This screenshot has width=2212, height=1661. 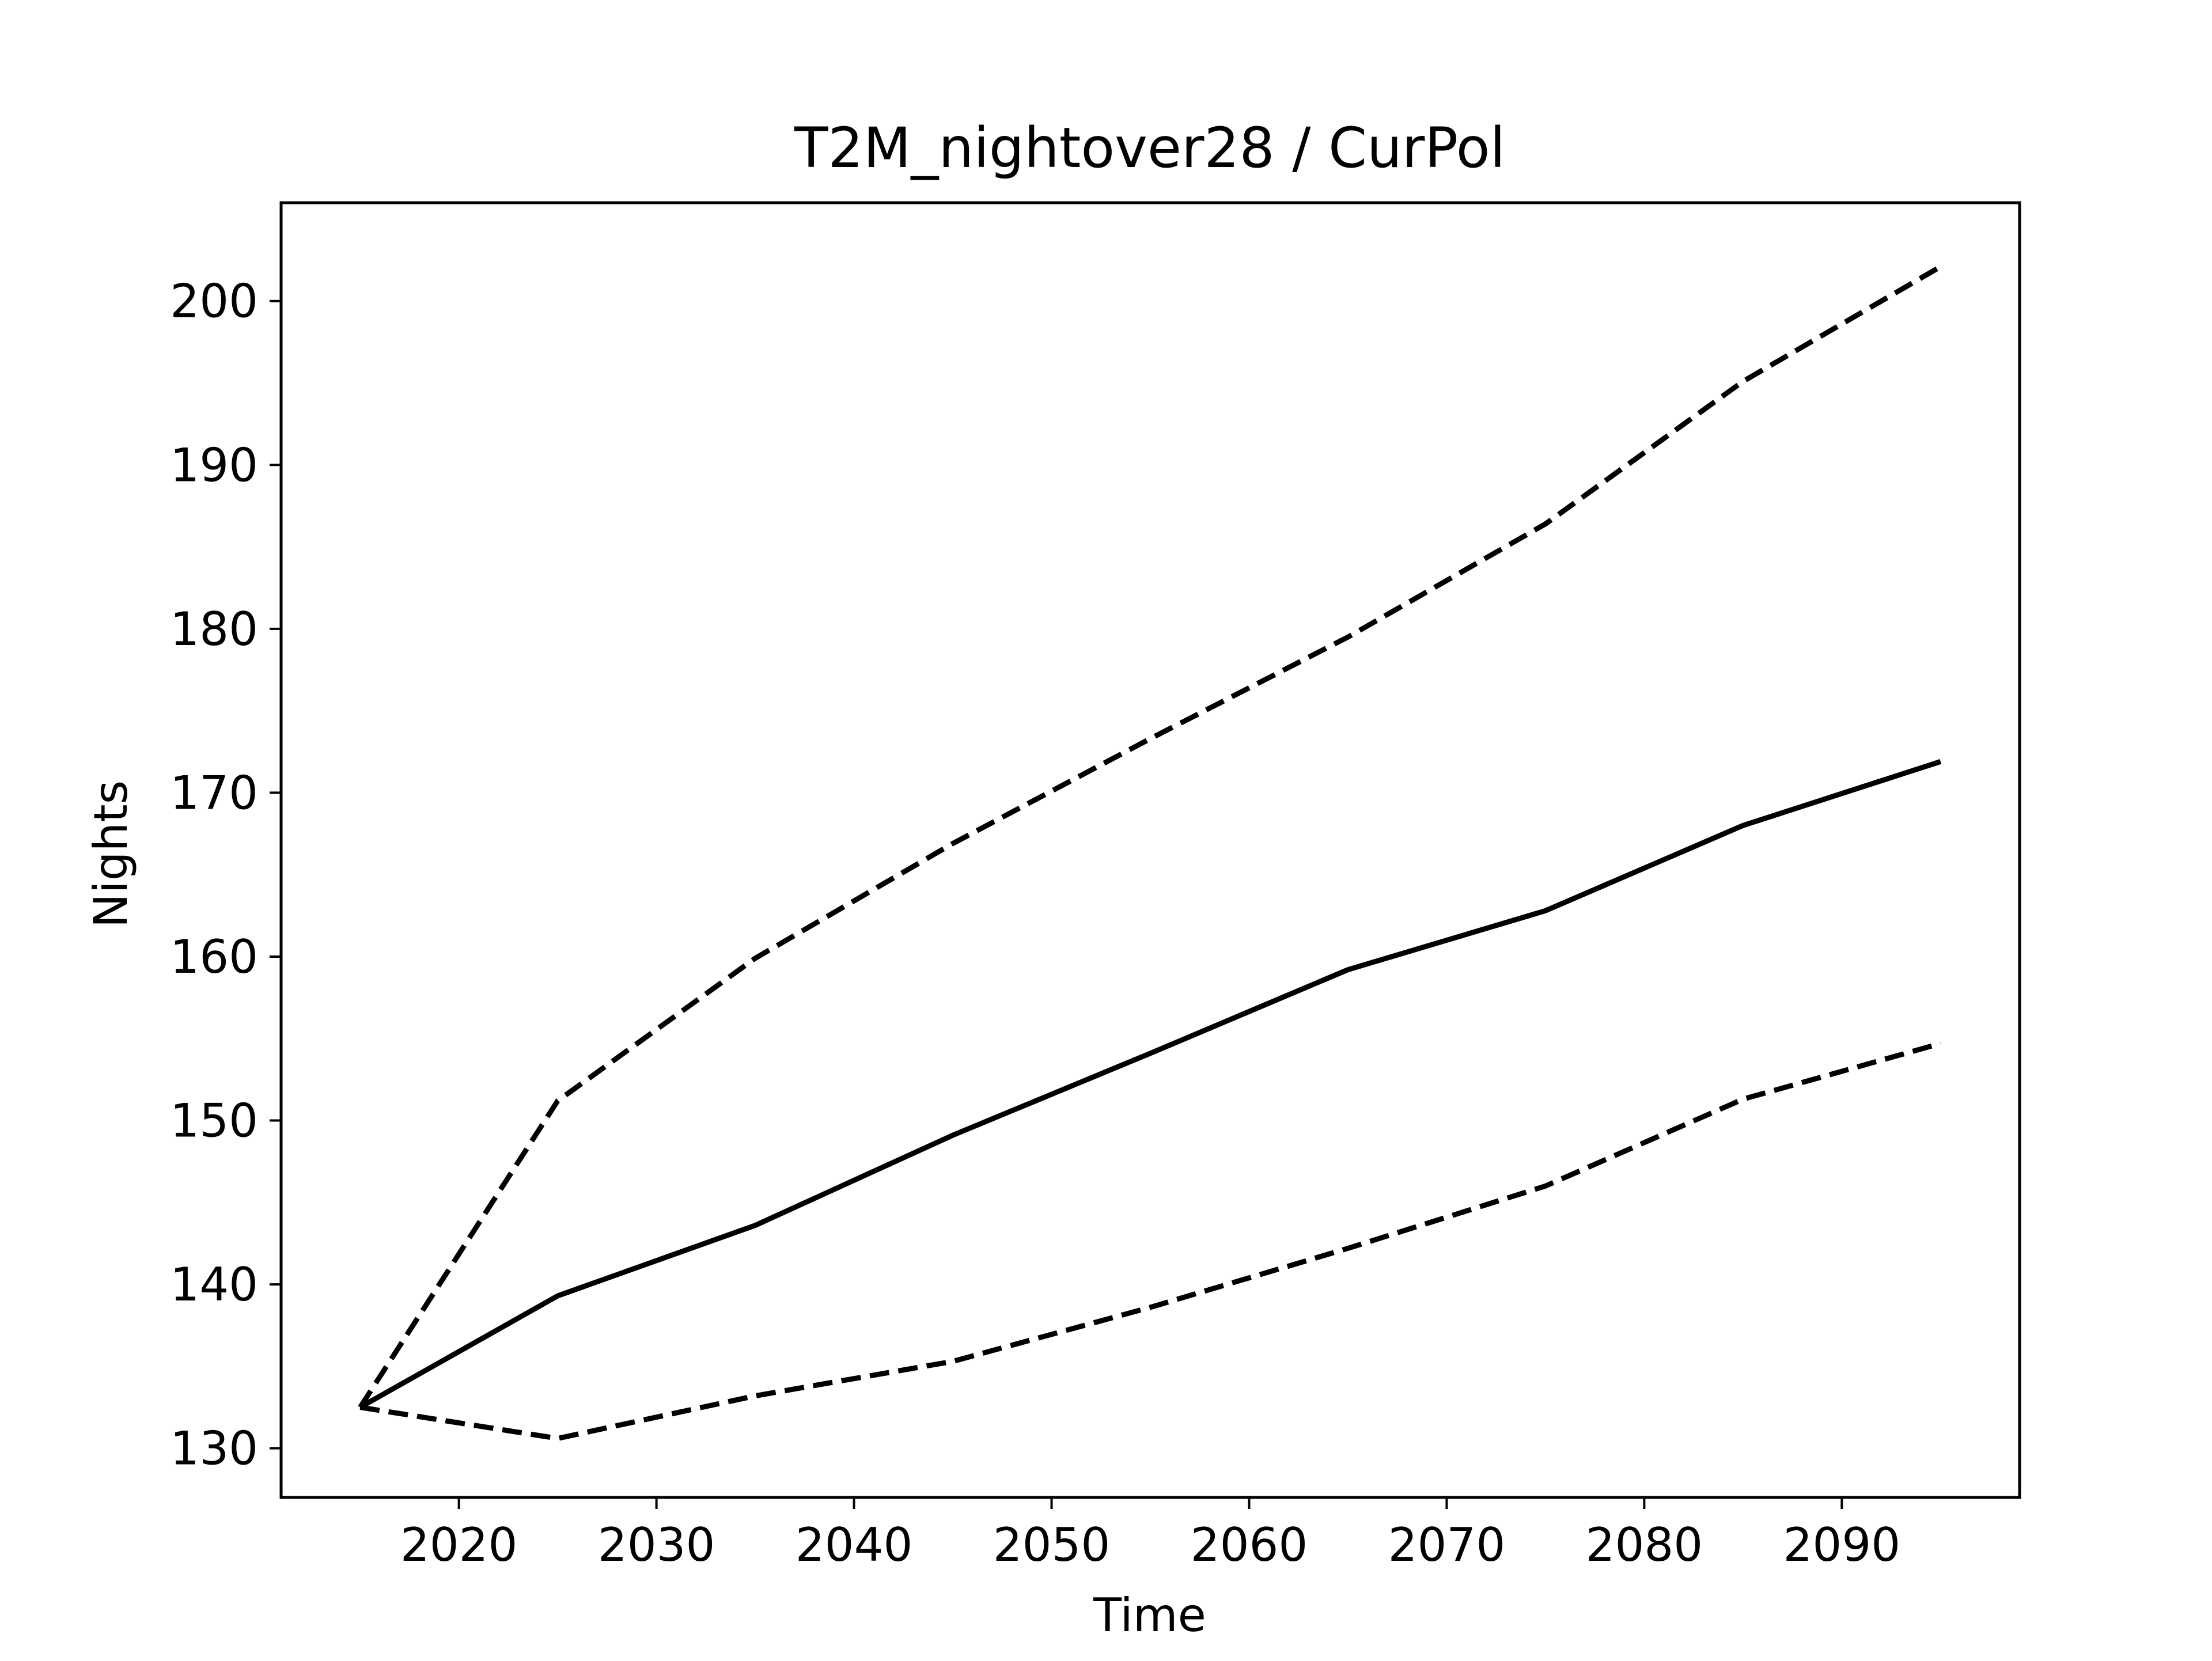 What do you see at coordinates (854, 1545) in the screenshot?
I see `x-tick-label: 2040` at bounding box center [854, 1545].